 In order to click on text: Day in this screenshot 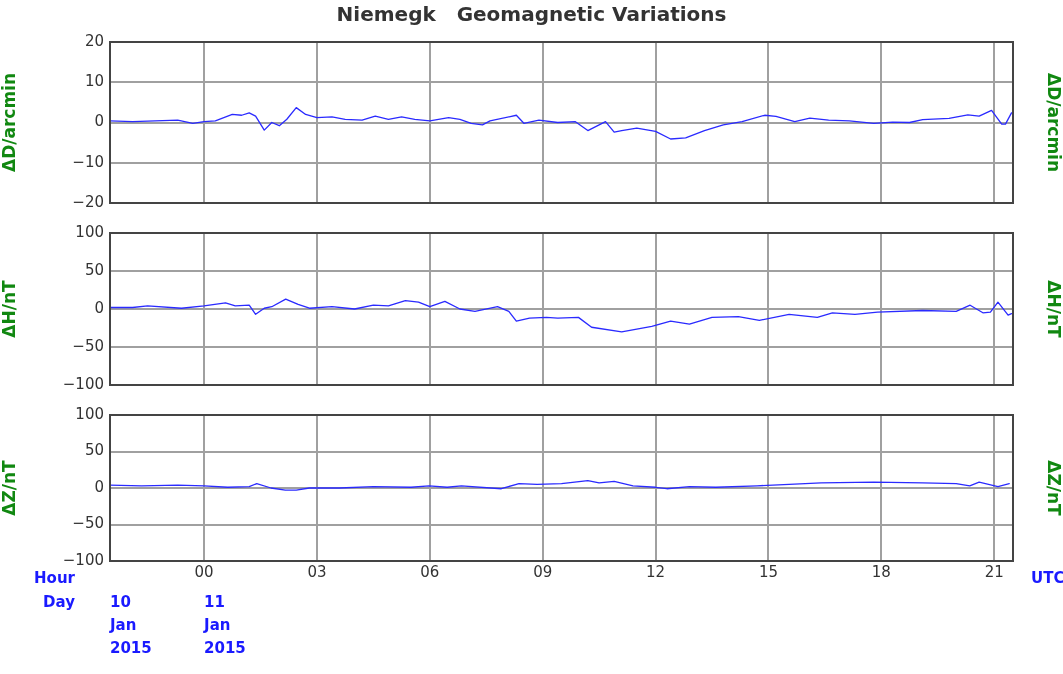, I will do `click(59, 601)`.